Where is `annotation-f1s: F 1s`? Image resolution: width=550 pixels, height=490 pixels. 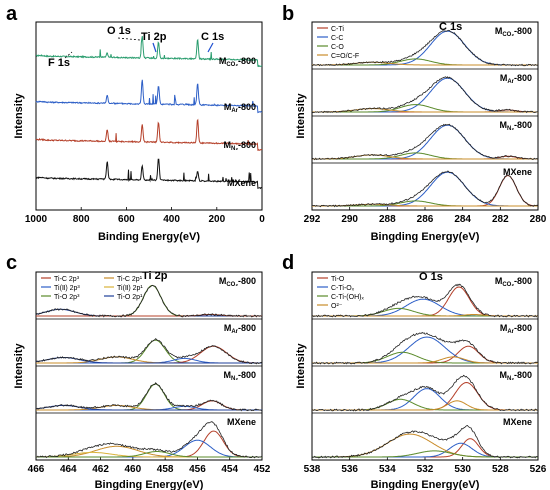 annotation-f1s: F 1s is located at coordinates (59, 63).